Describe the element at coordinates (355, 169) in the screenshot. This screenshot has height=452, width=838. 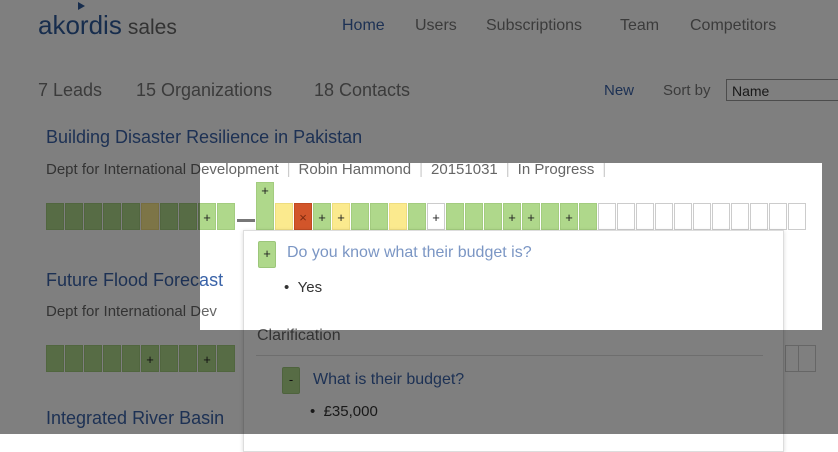
I see `lead-contact: Robin Hammond` at that location.